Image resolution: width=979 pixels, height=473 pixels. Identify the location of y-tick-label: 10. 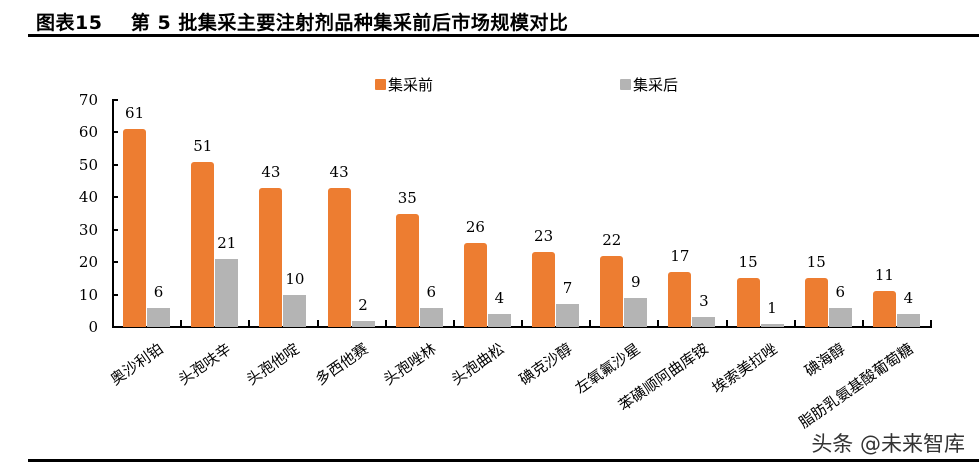
(88, 294).